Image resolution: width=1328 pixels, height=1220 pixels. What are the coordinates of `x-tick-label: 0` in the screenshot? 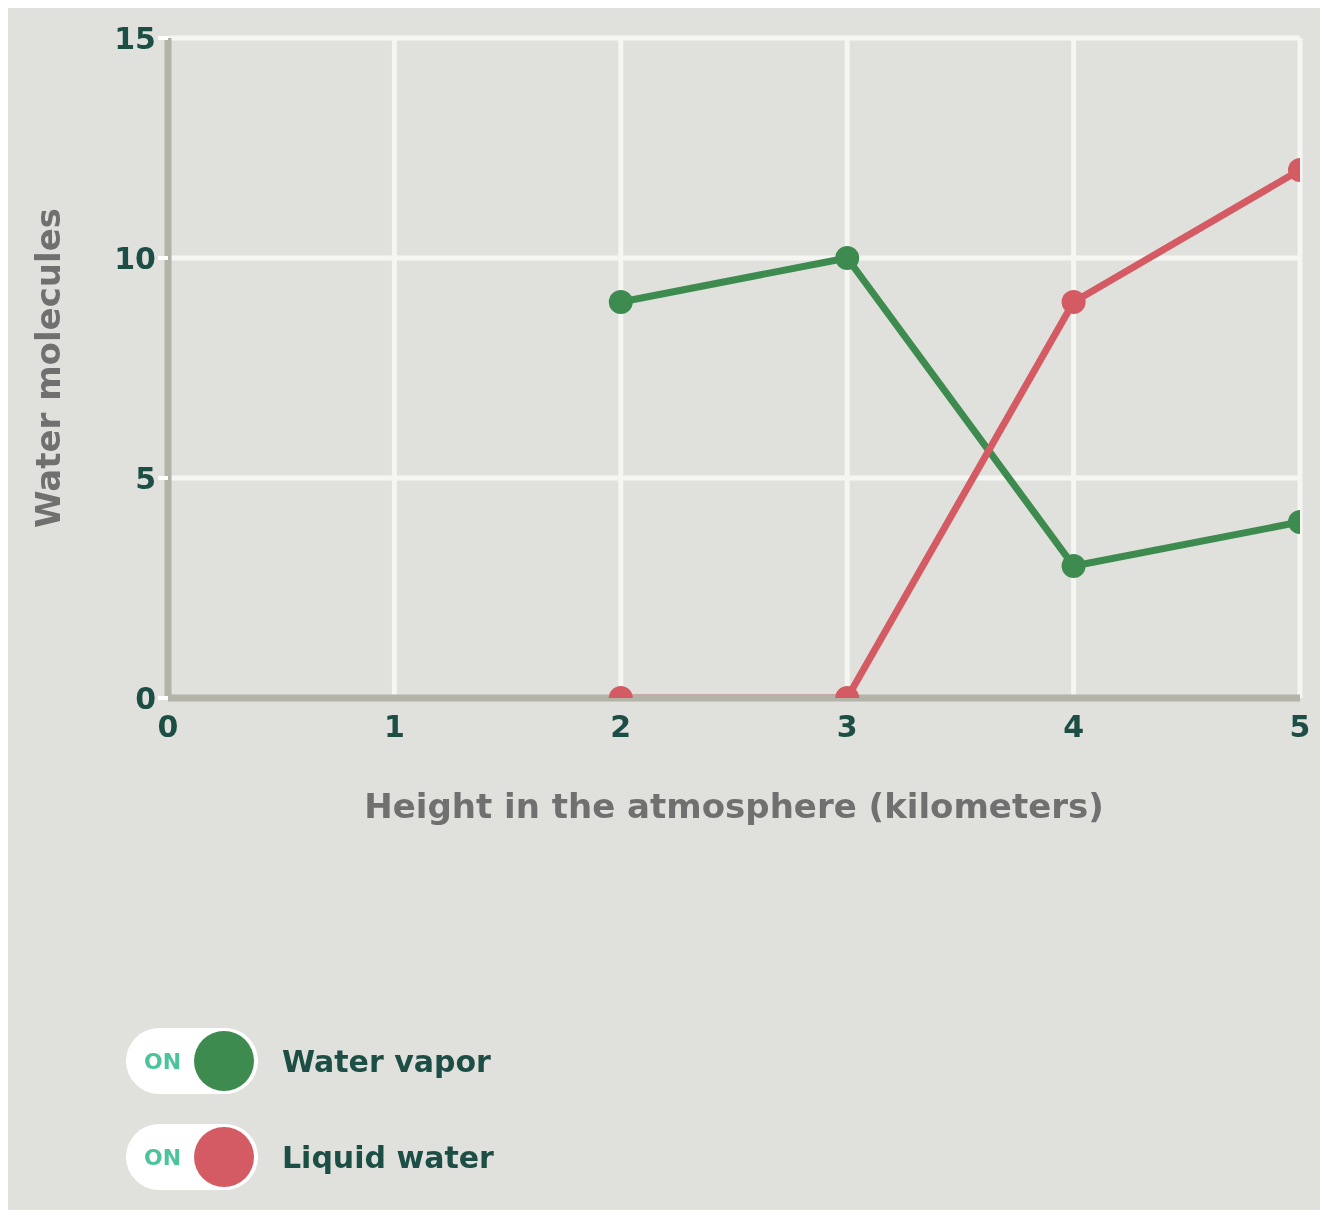 It's located at (168, 727).